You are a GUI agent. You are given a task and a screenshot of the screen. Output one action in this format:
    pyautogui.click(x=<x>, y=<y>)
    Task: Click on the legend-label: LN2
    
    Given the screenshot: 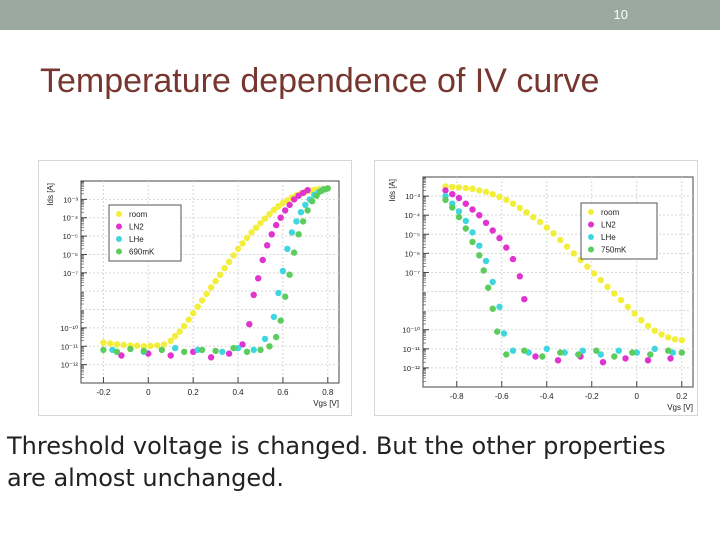 What is the action you would take?
    pyautogui.click(x=608, y=225)
    